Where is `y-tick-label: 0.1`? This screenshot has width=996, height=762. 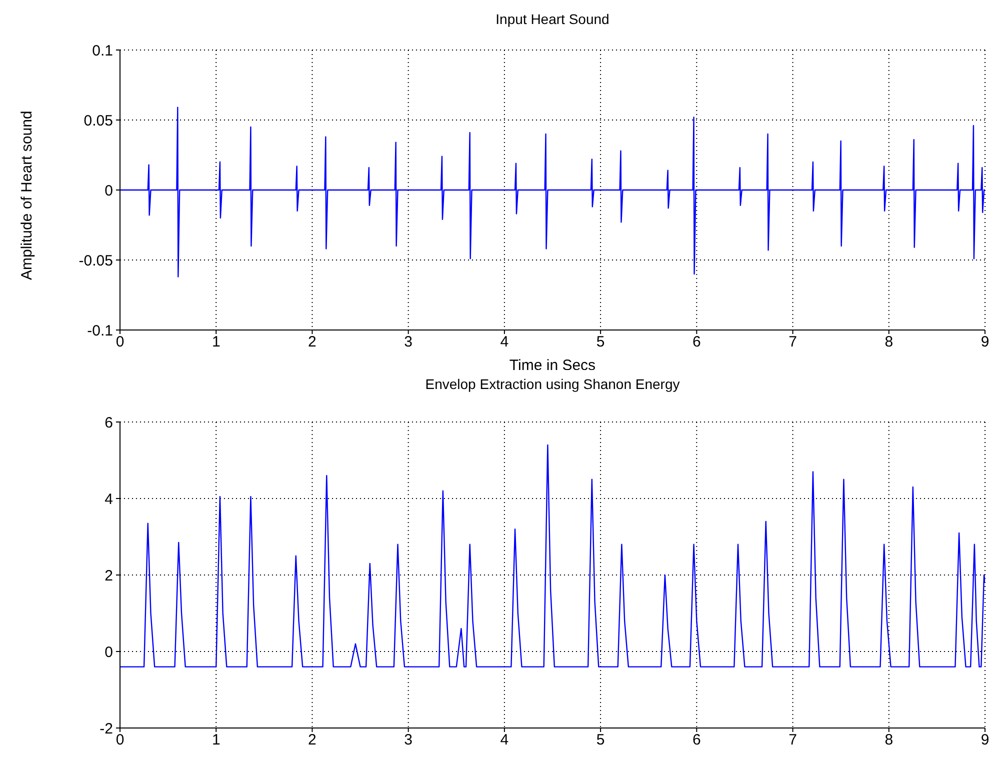
y-tick-label: 0.1 is located at coordinates (102, 51).